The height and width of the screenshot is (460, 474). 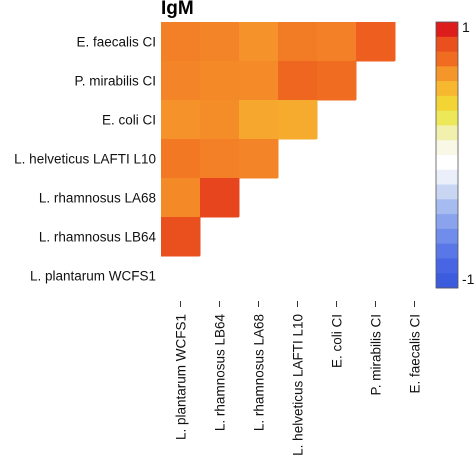 I want to click on chart-title: IgM, so click(x=177, y=9).